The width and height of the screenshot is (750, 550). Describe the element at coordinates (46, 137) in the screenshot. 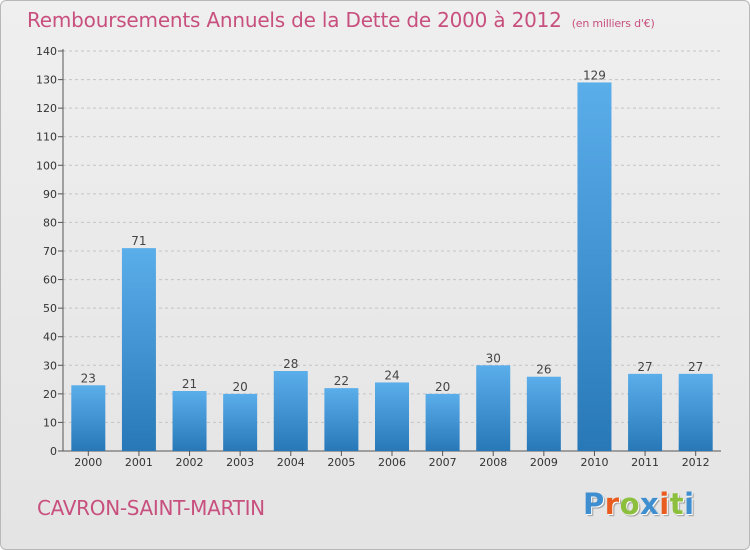

I see `y-tick-label: 110` at that location.